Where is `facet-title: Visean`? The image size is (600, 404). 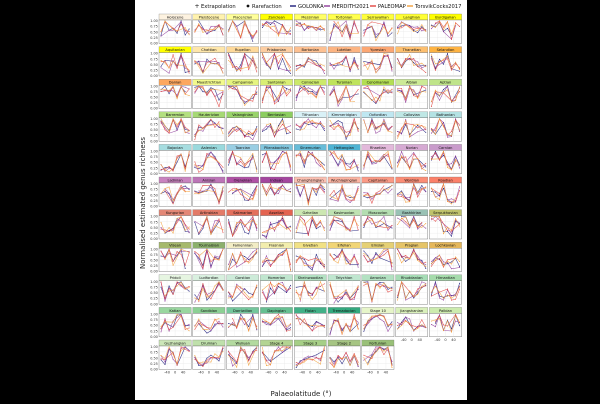
facet-title: Visean is located at coordinates (175, 246).